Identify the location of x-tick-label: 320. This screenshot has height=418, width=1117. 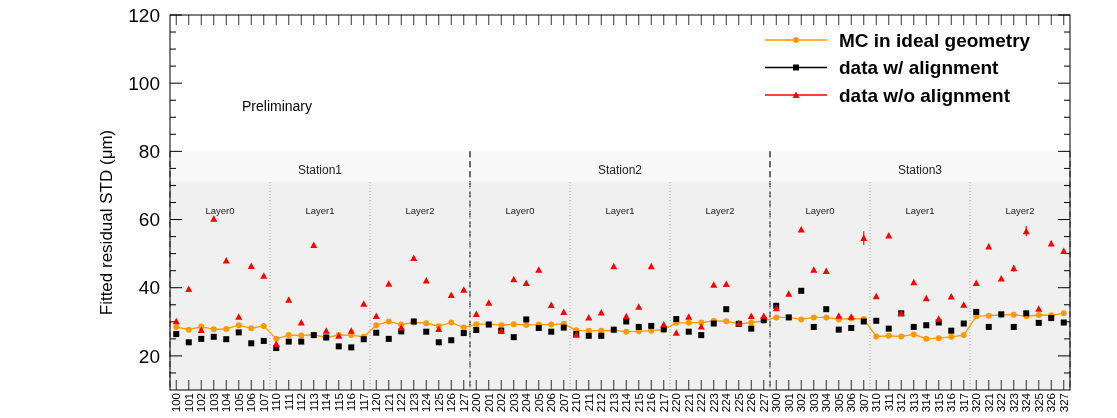
(976, 403).